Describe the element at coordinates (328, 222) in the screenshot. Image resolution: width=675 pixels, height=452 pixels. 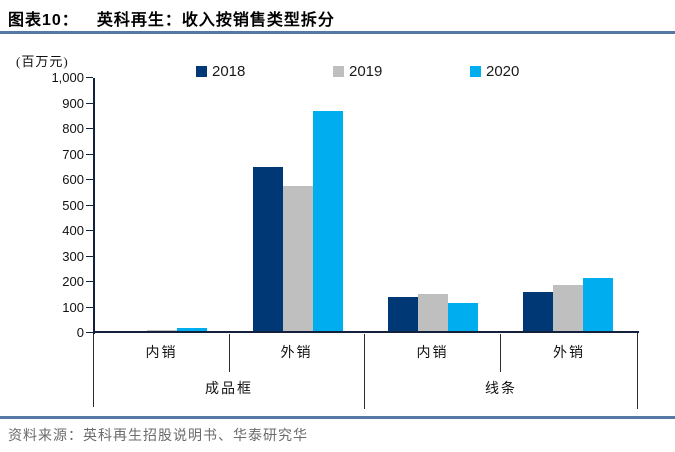
I see `bar-2020-成品框-外销` at that location.